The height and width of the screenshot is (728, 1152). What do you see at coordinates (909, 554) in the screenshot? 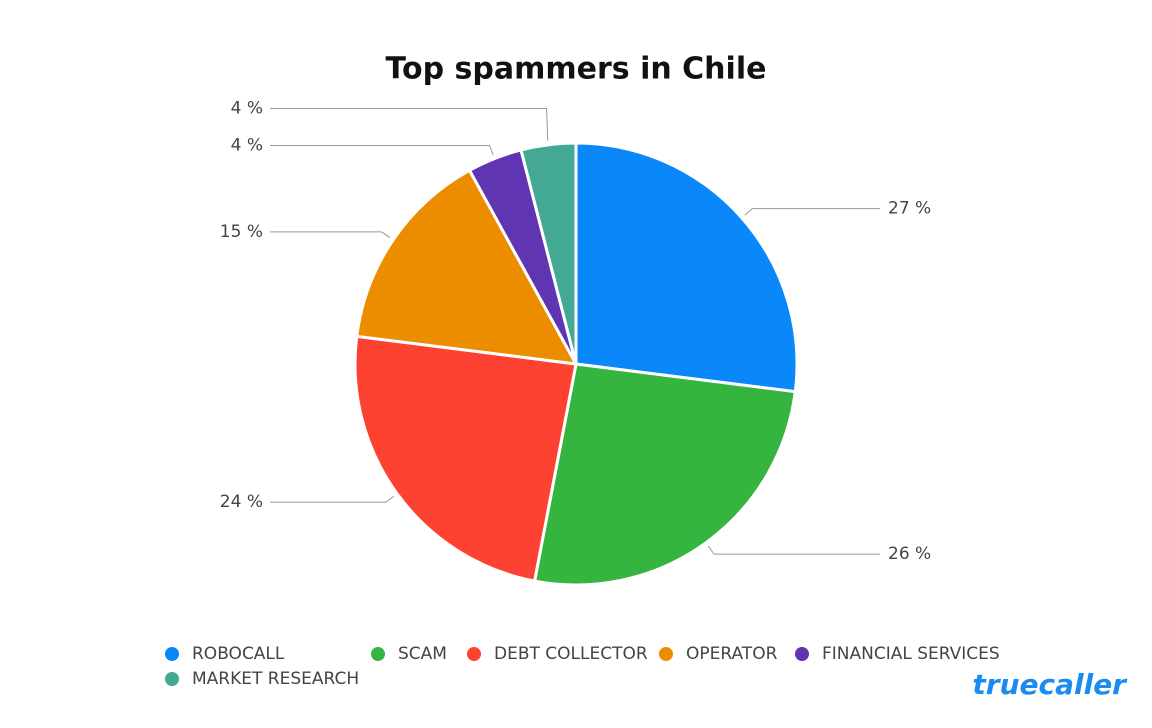
I see `data-label: 26 %` at bounding box center [909, 554].